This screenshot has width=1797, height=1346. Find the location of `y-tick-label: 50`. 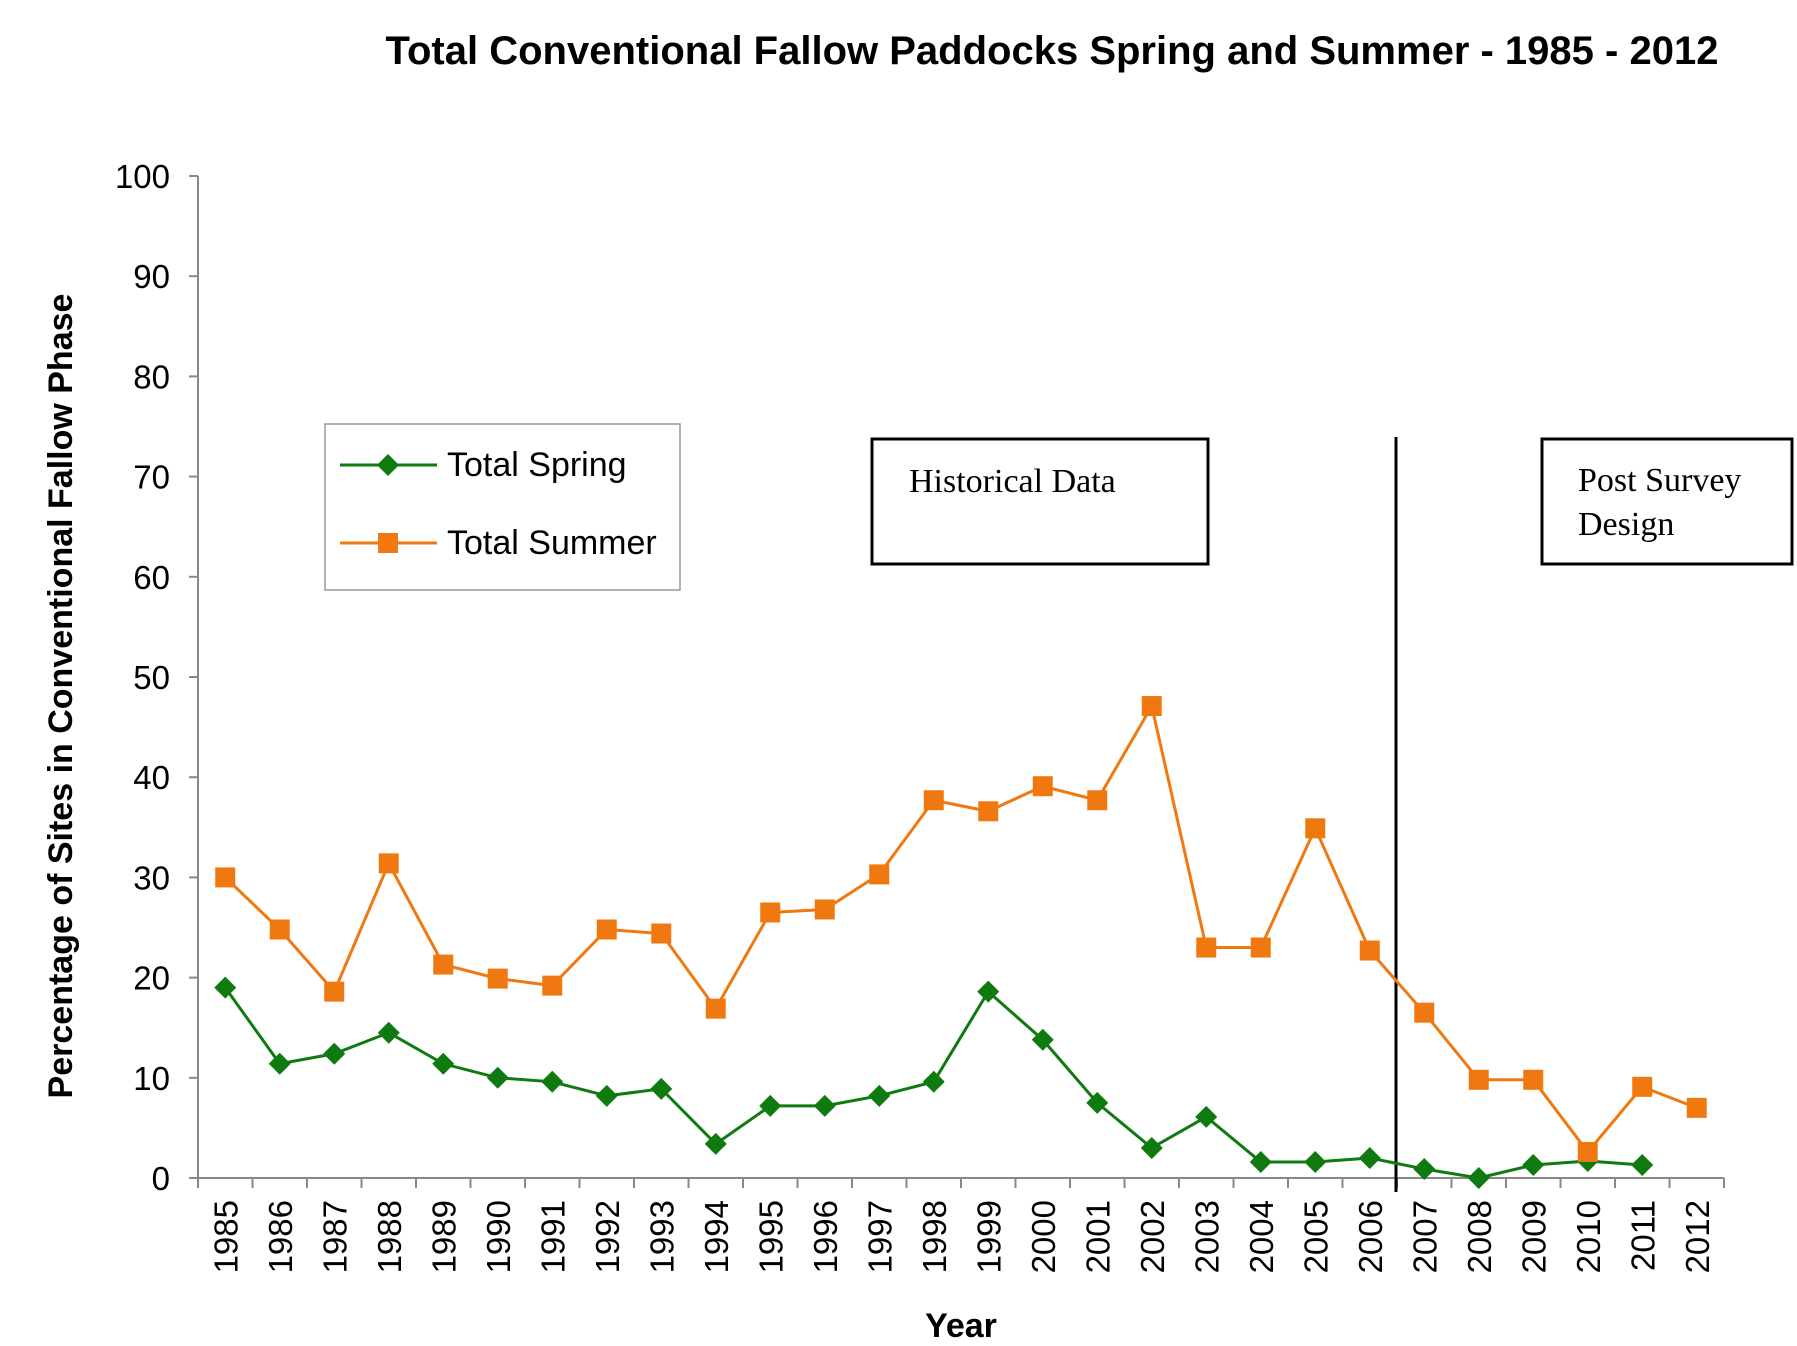

y-tick-label: 50 is located at coordinates (151, 677).